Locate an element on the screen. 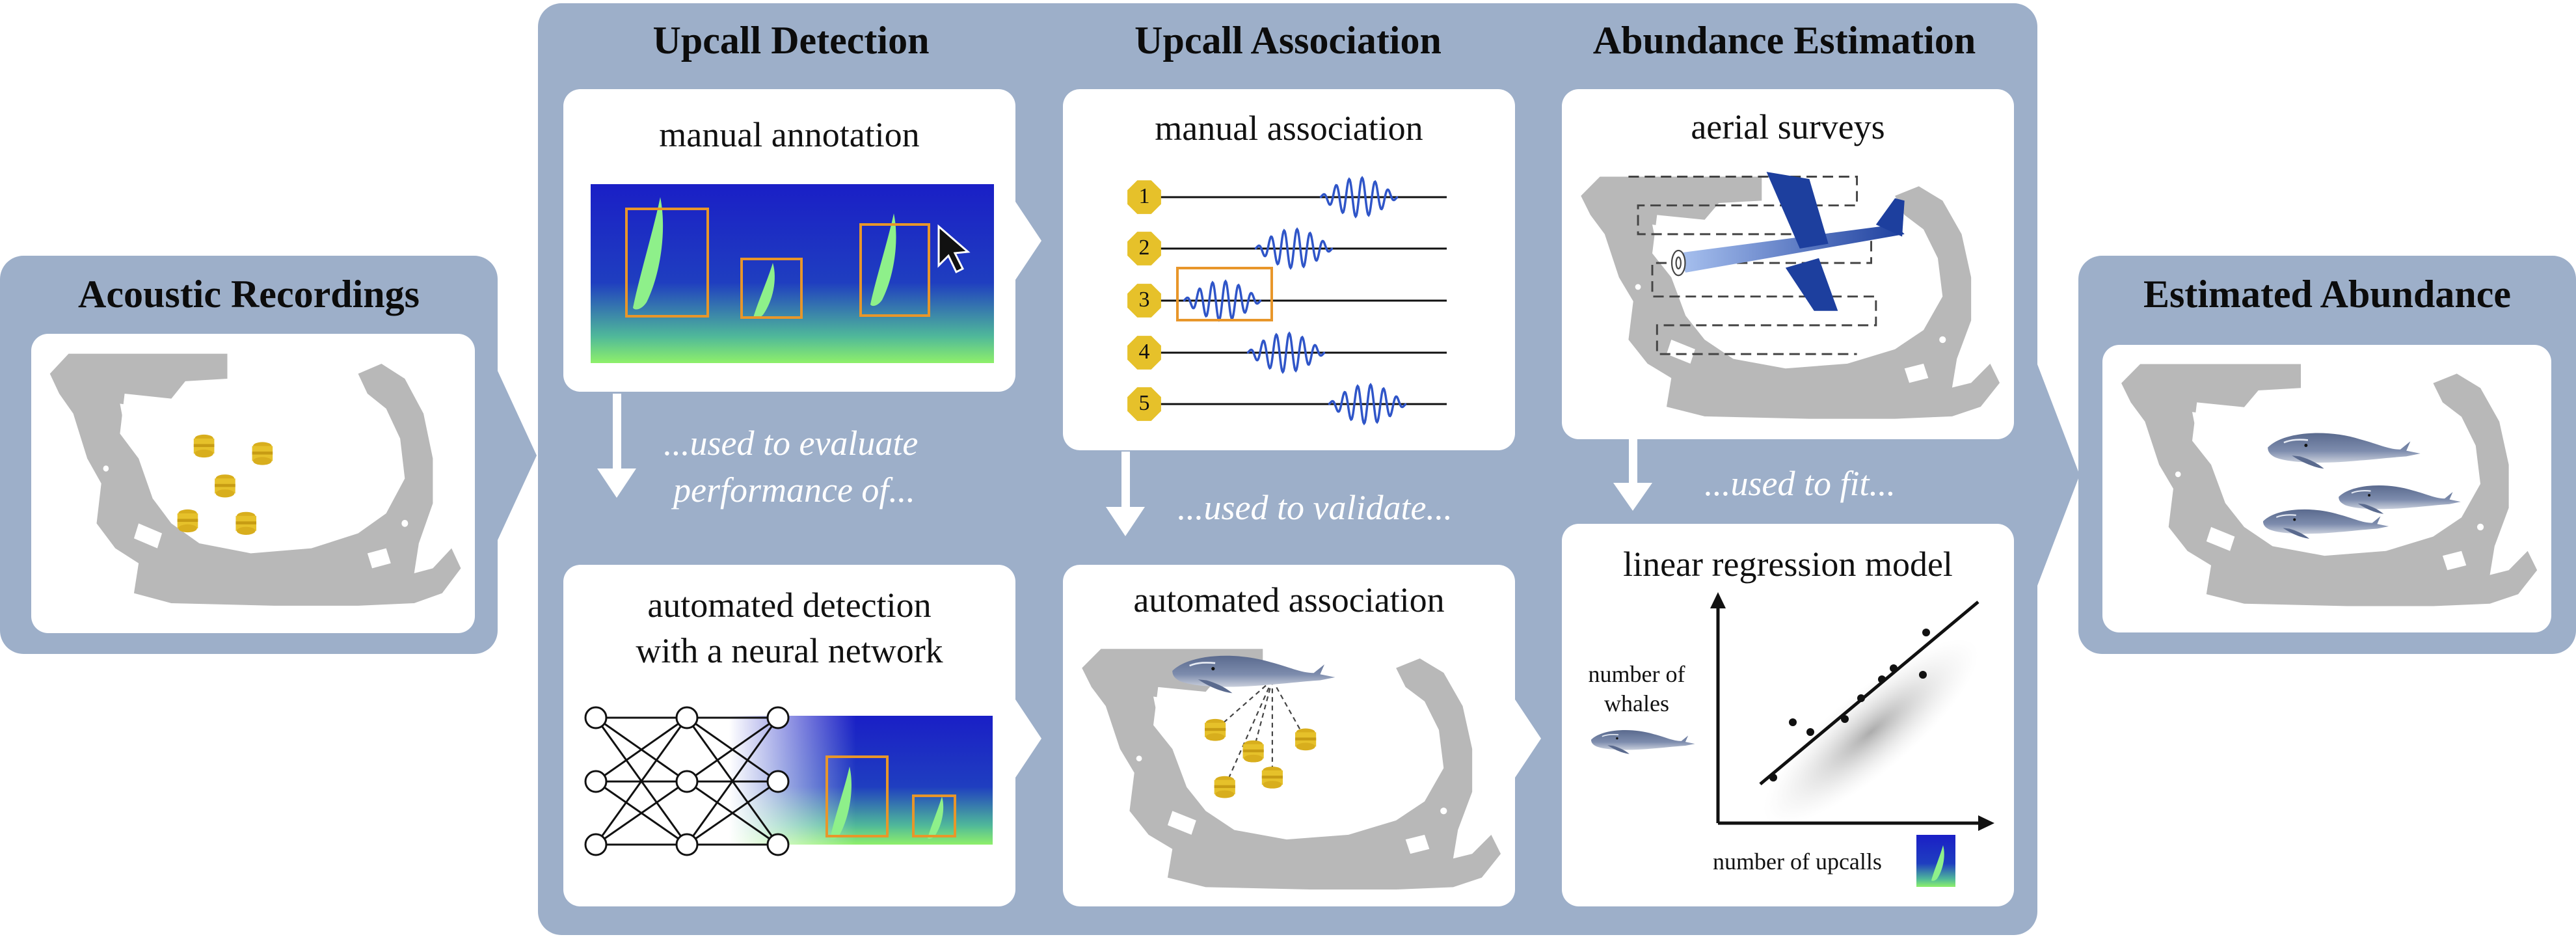 The height and width of the screenshot is (937, 2576). sensor-number: 3 is located at coordinates (1144, 300).